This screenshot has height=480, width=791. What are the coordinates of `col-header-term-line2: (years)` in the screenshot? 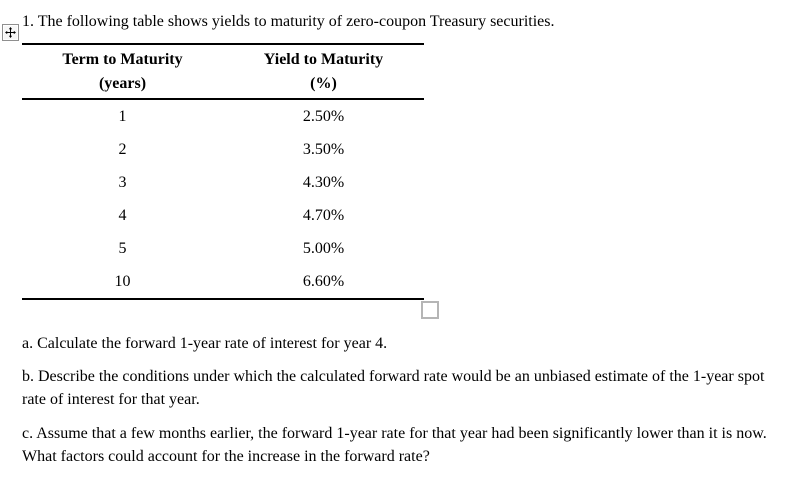 It's located at (122, 83).